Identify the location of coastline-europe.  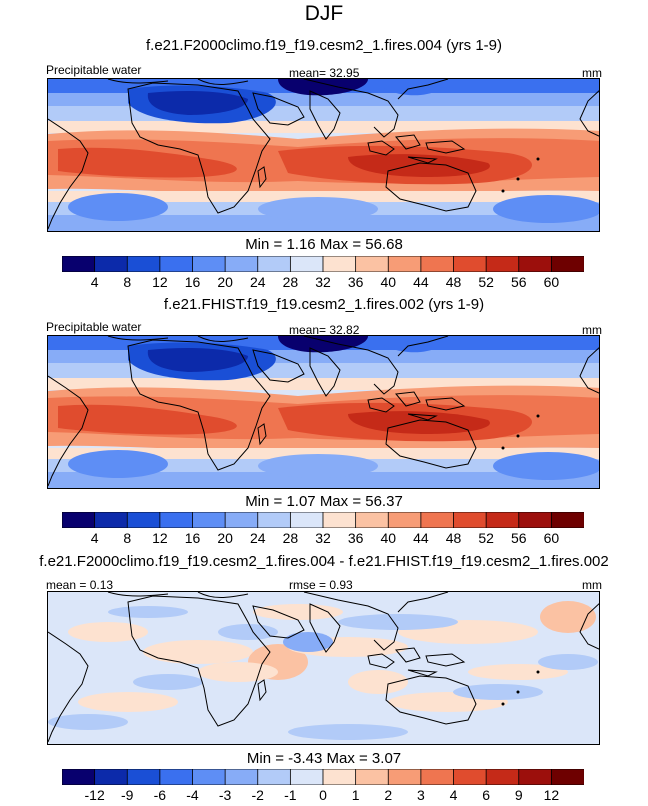
(178, 82).